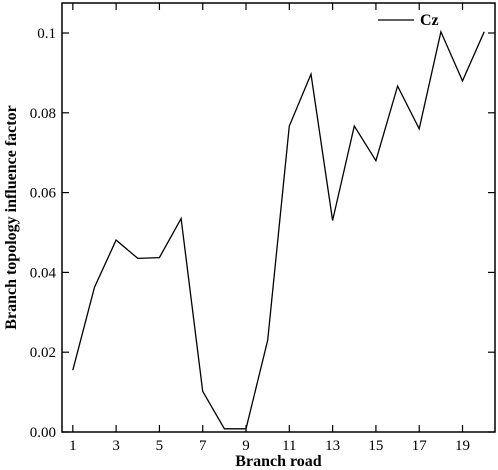  Describe the element at coordinates (11, 217) in the screenshot. I see `y-axis-label: Branch topology influence factor` at that location.